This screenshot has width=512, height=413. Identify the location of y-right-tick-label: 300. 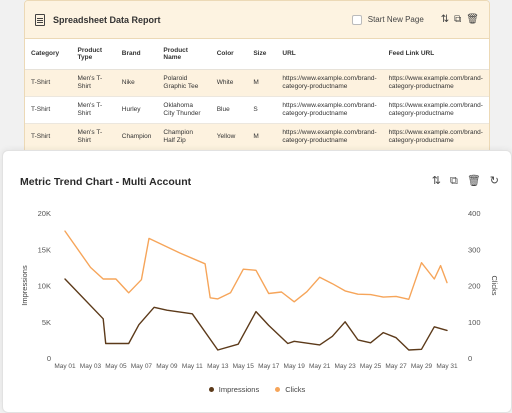
(474, 249).